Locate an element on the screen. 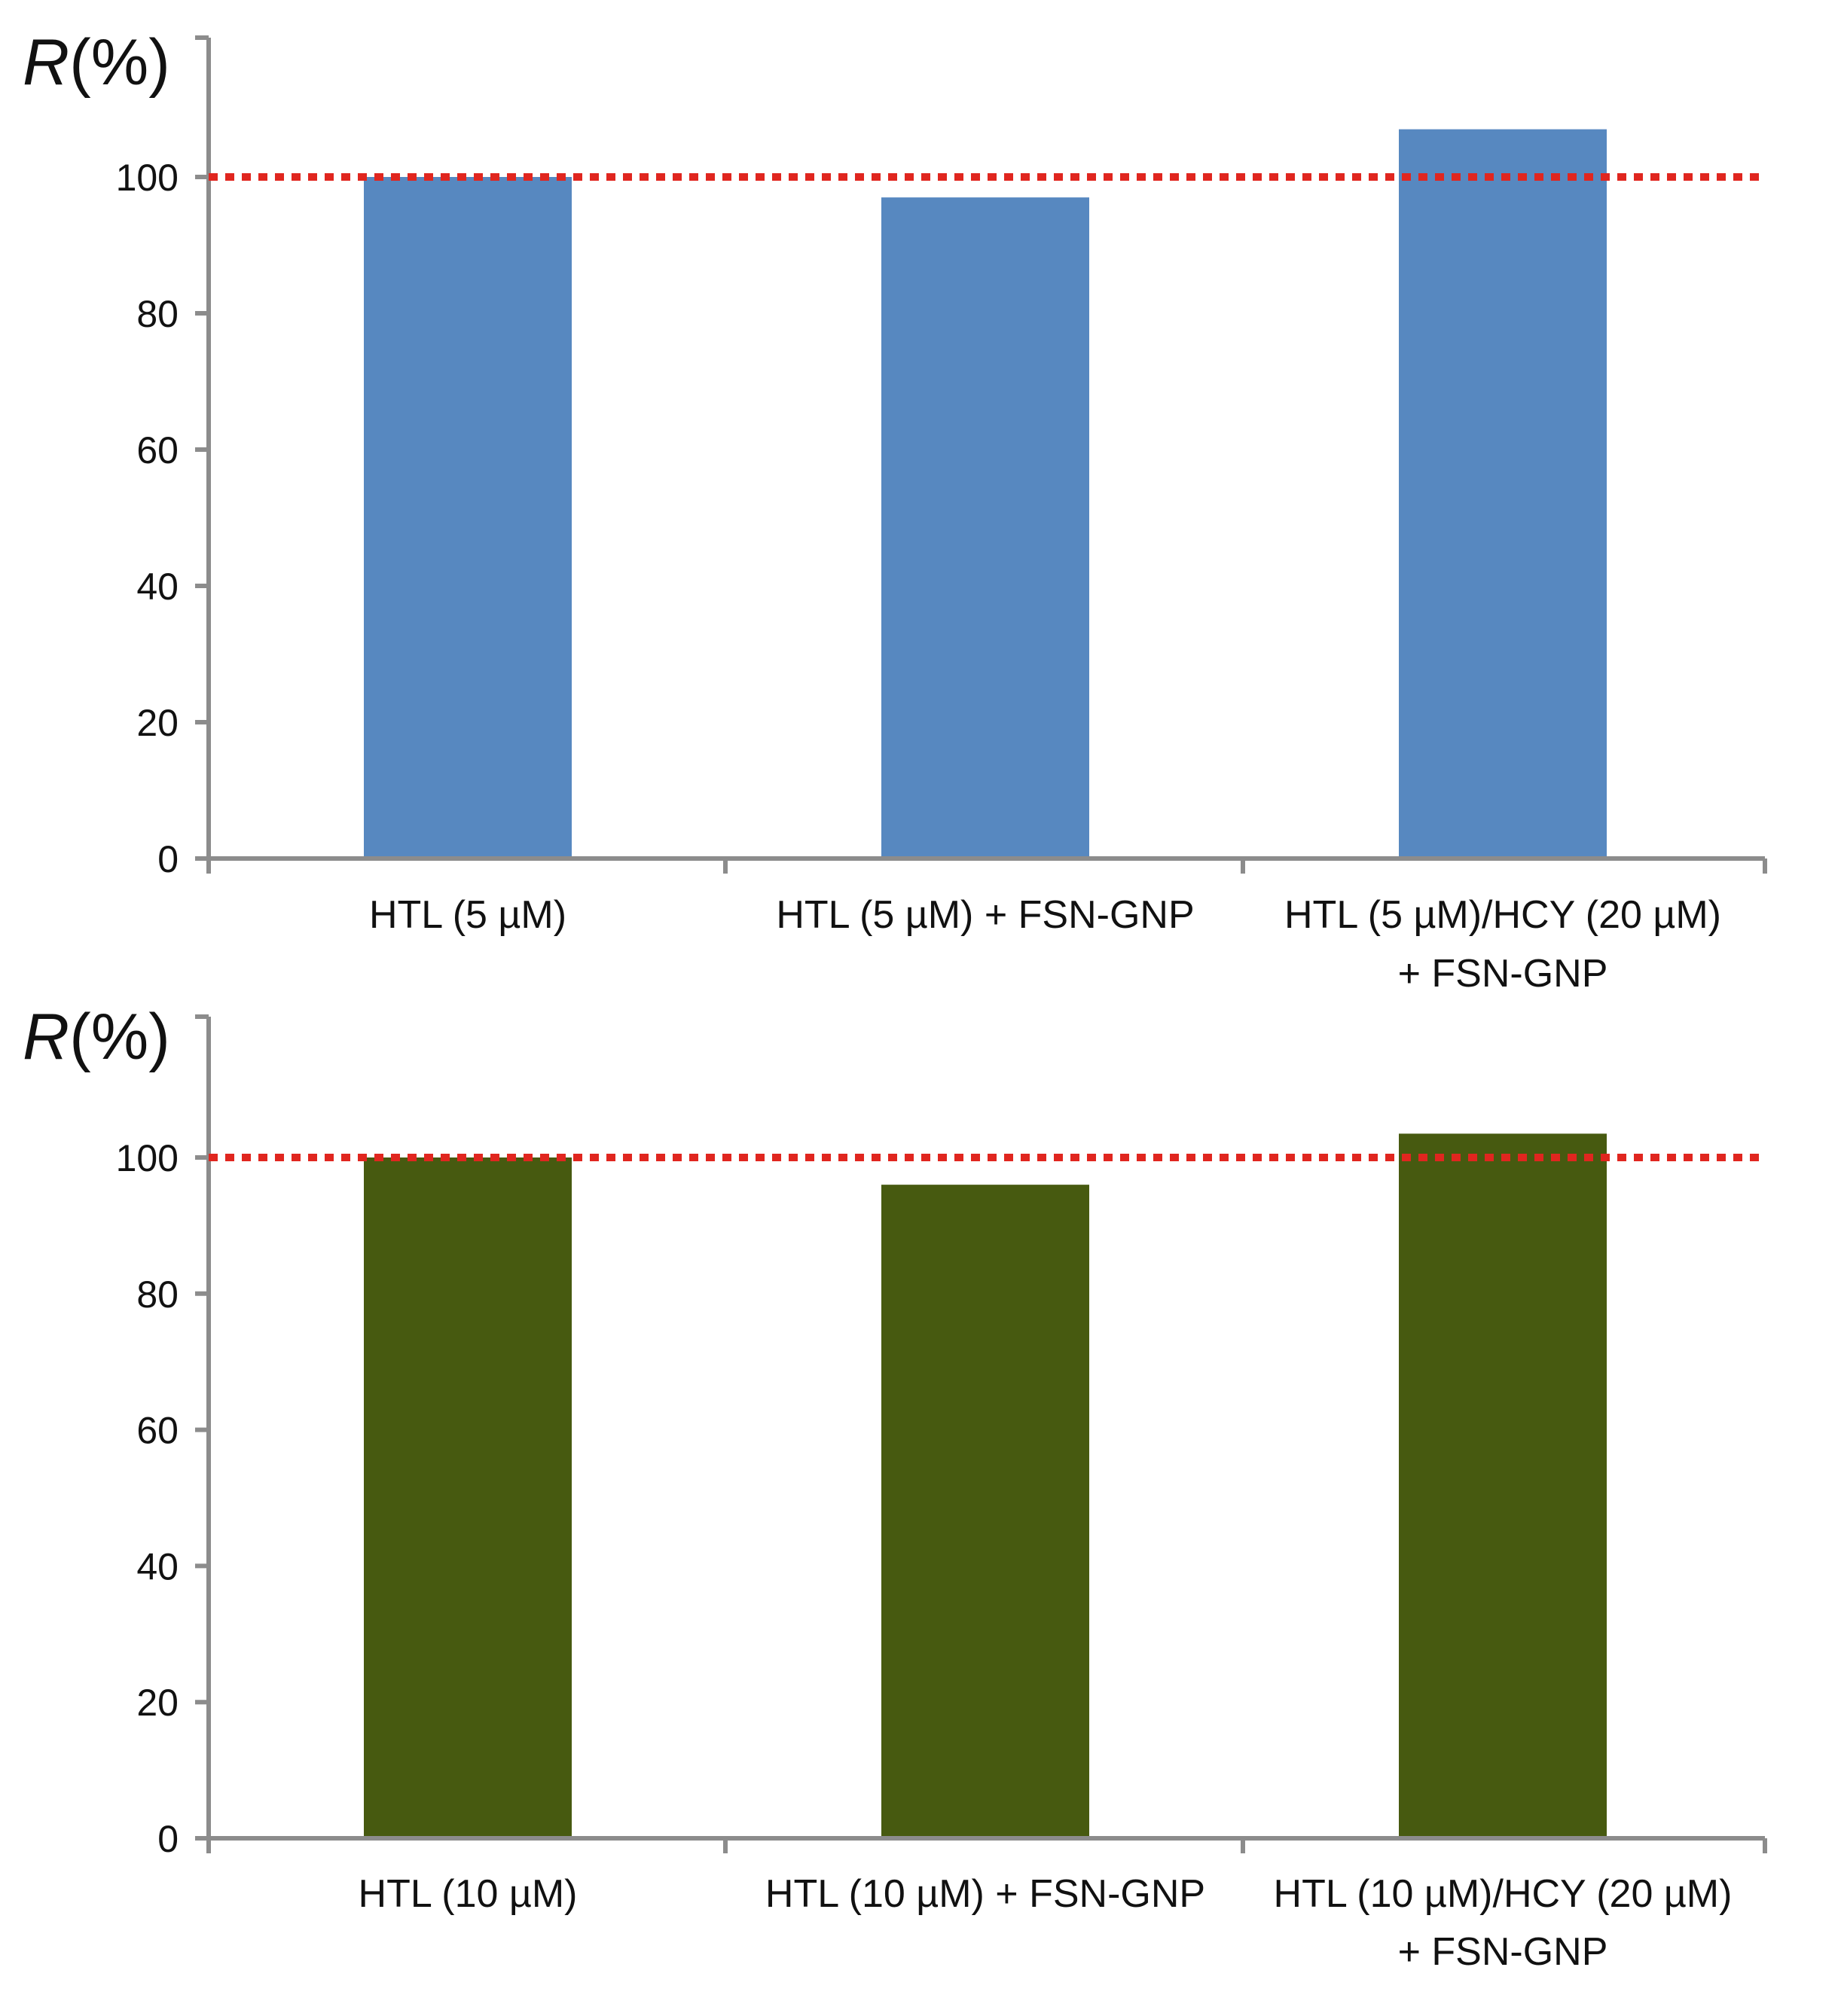  x-category-label: HTL (5 µM)/HCY (20 µM) is located at coordinates (1502, 915).